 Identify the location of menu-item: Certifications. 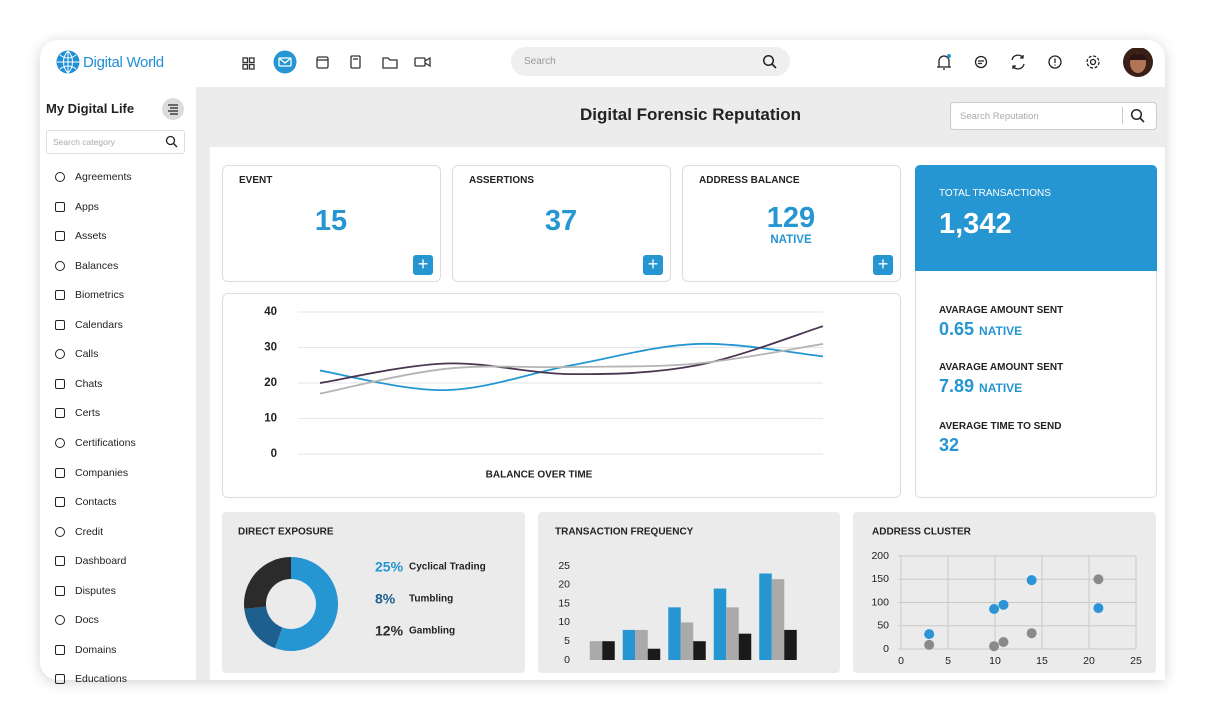
(105, 442).